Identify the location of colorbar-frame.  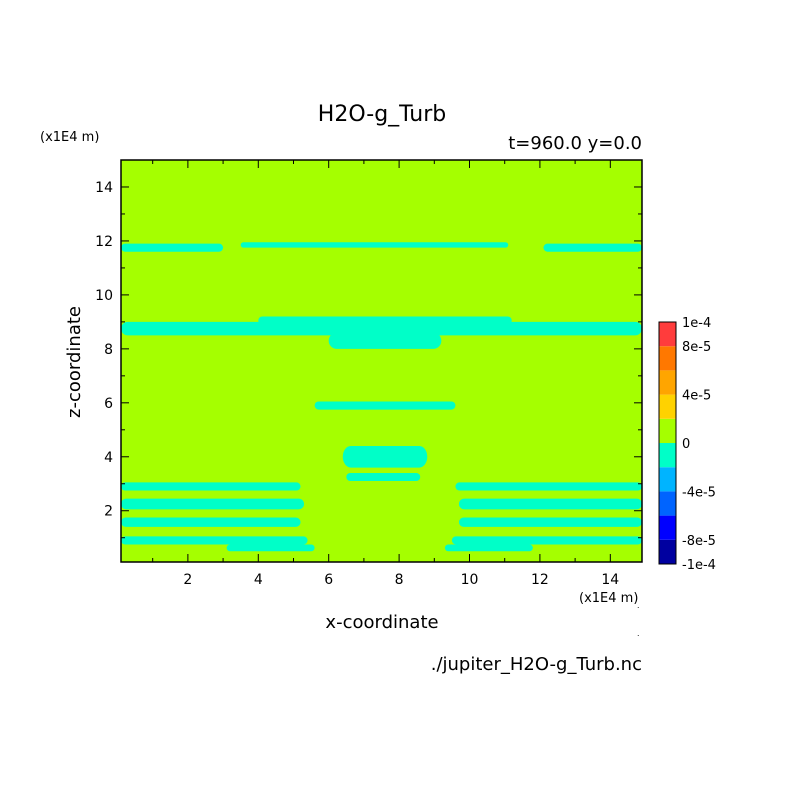
(667, 443).